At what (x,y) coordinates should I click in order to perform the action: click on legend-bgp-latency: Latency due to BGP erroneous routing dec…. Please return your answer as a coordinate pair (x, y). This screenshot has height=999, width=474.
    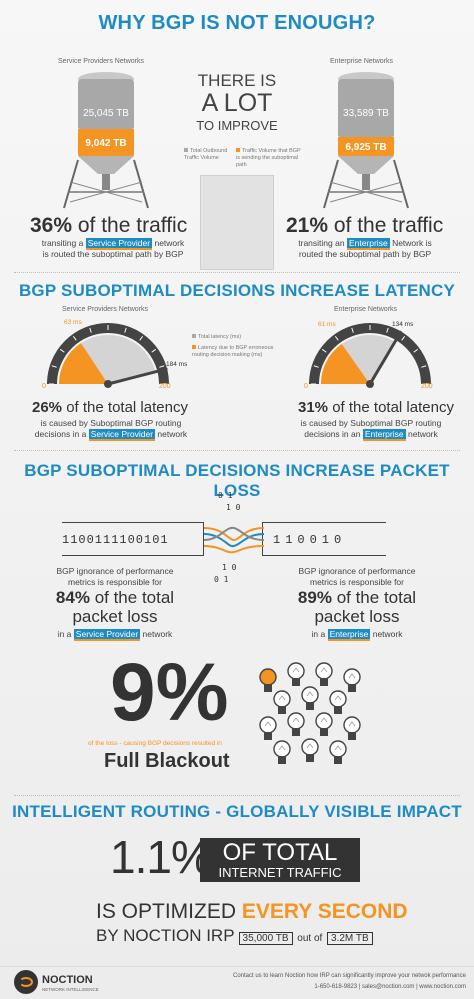
    Looking at the image, I should click on (233, 351).